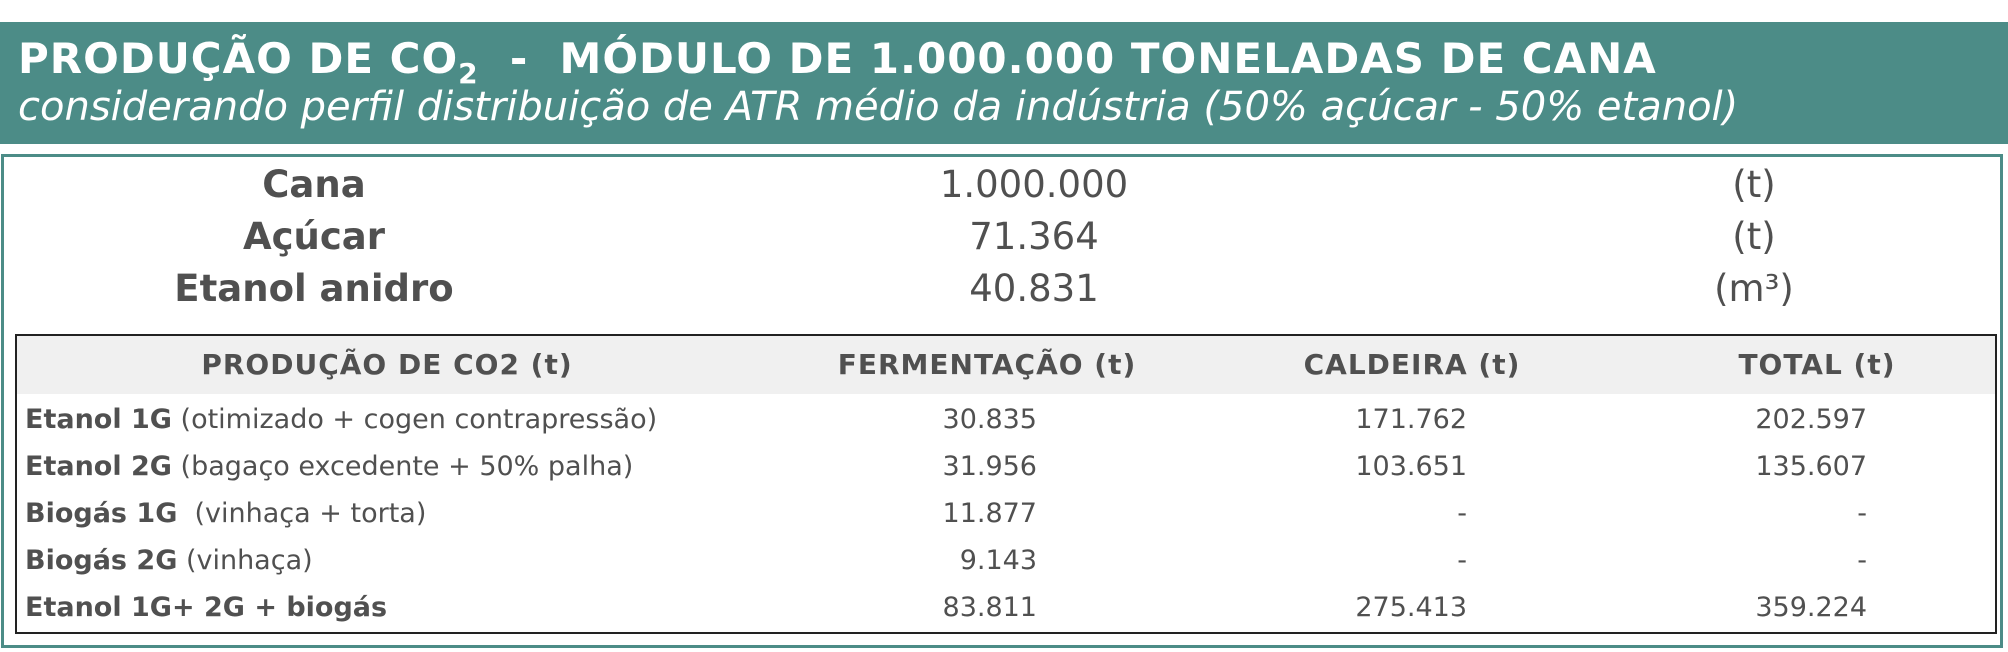  I want to click on cell-total: 359.224, so click(1811, 607).